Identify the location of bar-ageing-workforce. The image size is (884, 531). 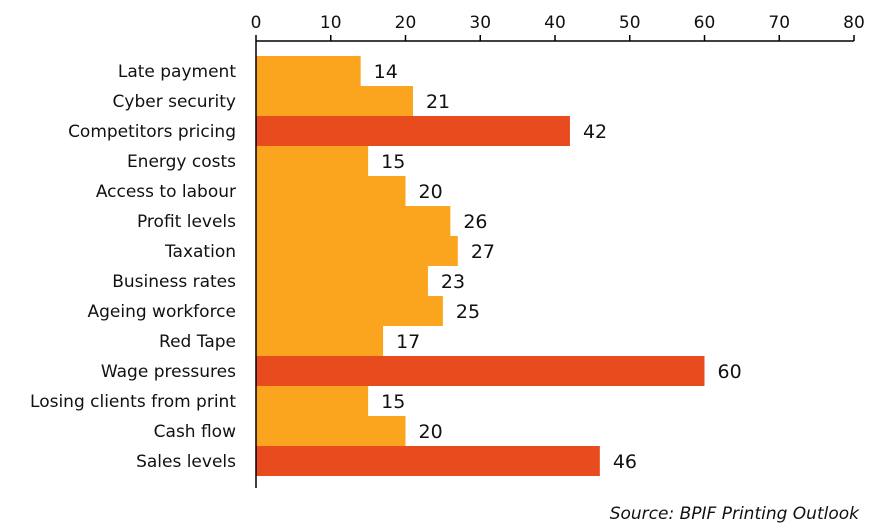
(349, 311).